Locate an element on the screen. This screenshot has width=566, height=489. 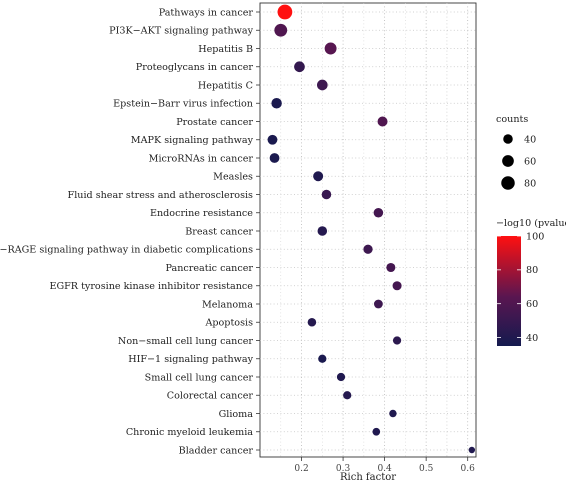
x-tick-label: 0.2 is located at coordinates (301, 469).